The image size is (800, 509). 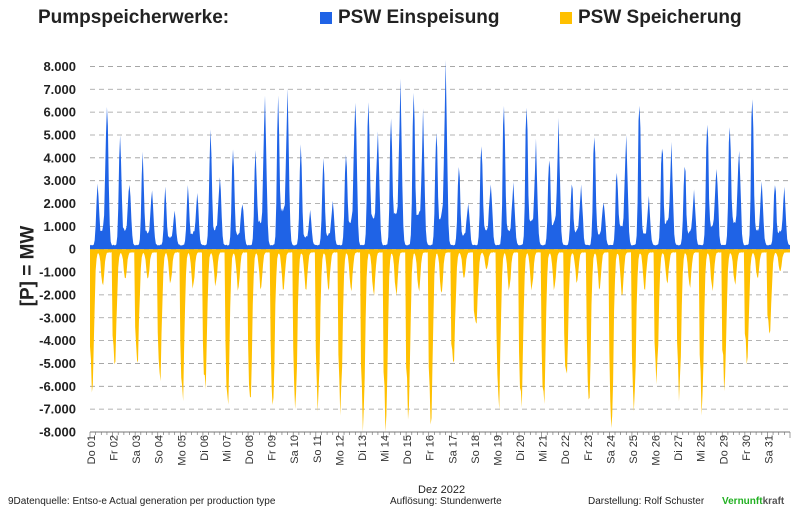 What do you see at coordinates (137, 449) in the screenshot?
I see `x-tick-label: Sa 03` at bounding box center [137, 449].